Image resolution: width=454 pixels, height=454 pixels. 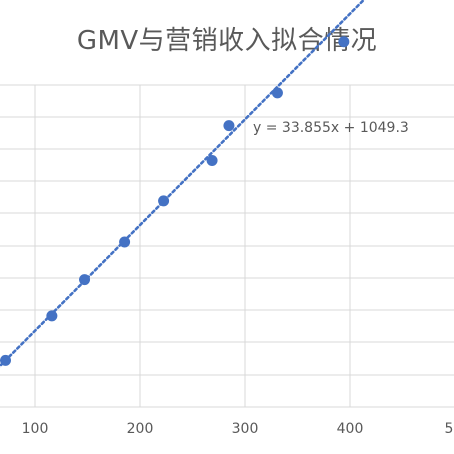 What do you see at coordinates (227, 41) in the screenshot?
I see `chart-title: GMV与营销收入拟合情况` at bounding box center [227, 41].